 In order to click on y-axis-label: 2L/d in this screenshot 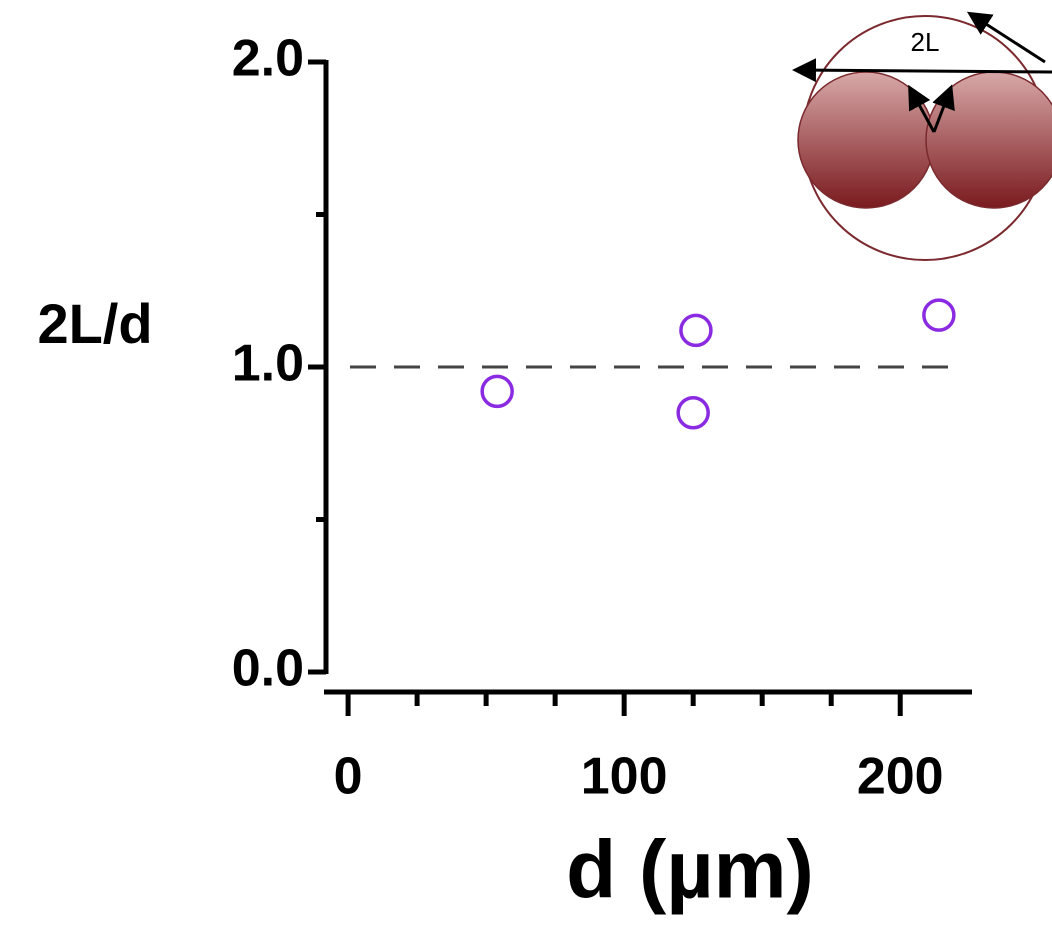, I will do `click(94, 323)`.